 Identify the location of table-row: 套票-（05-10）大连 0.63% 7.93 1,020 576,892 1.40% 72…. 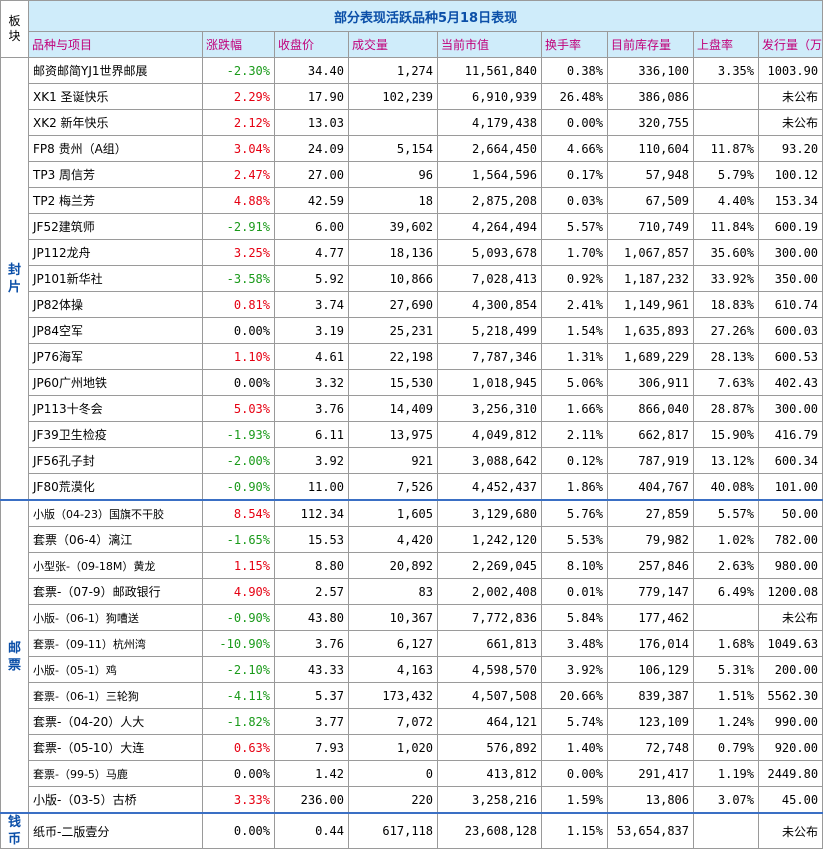
(412, 747).